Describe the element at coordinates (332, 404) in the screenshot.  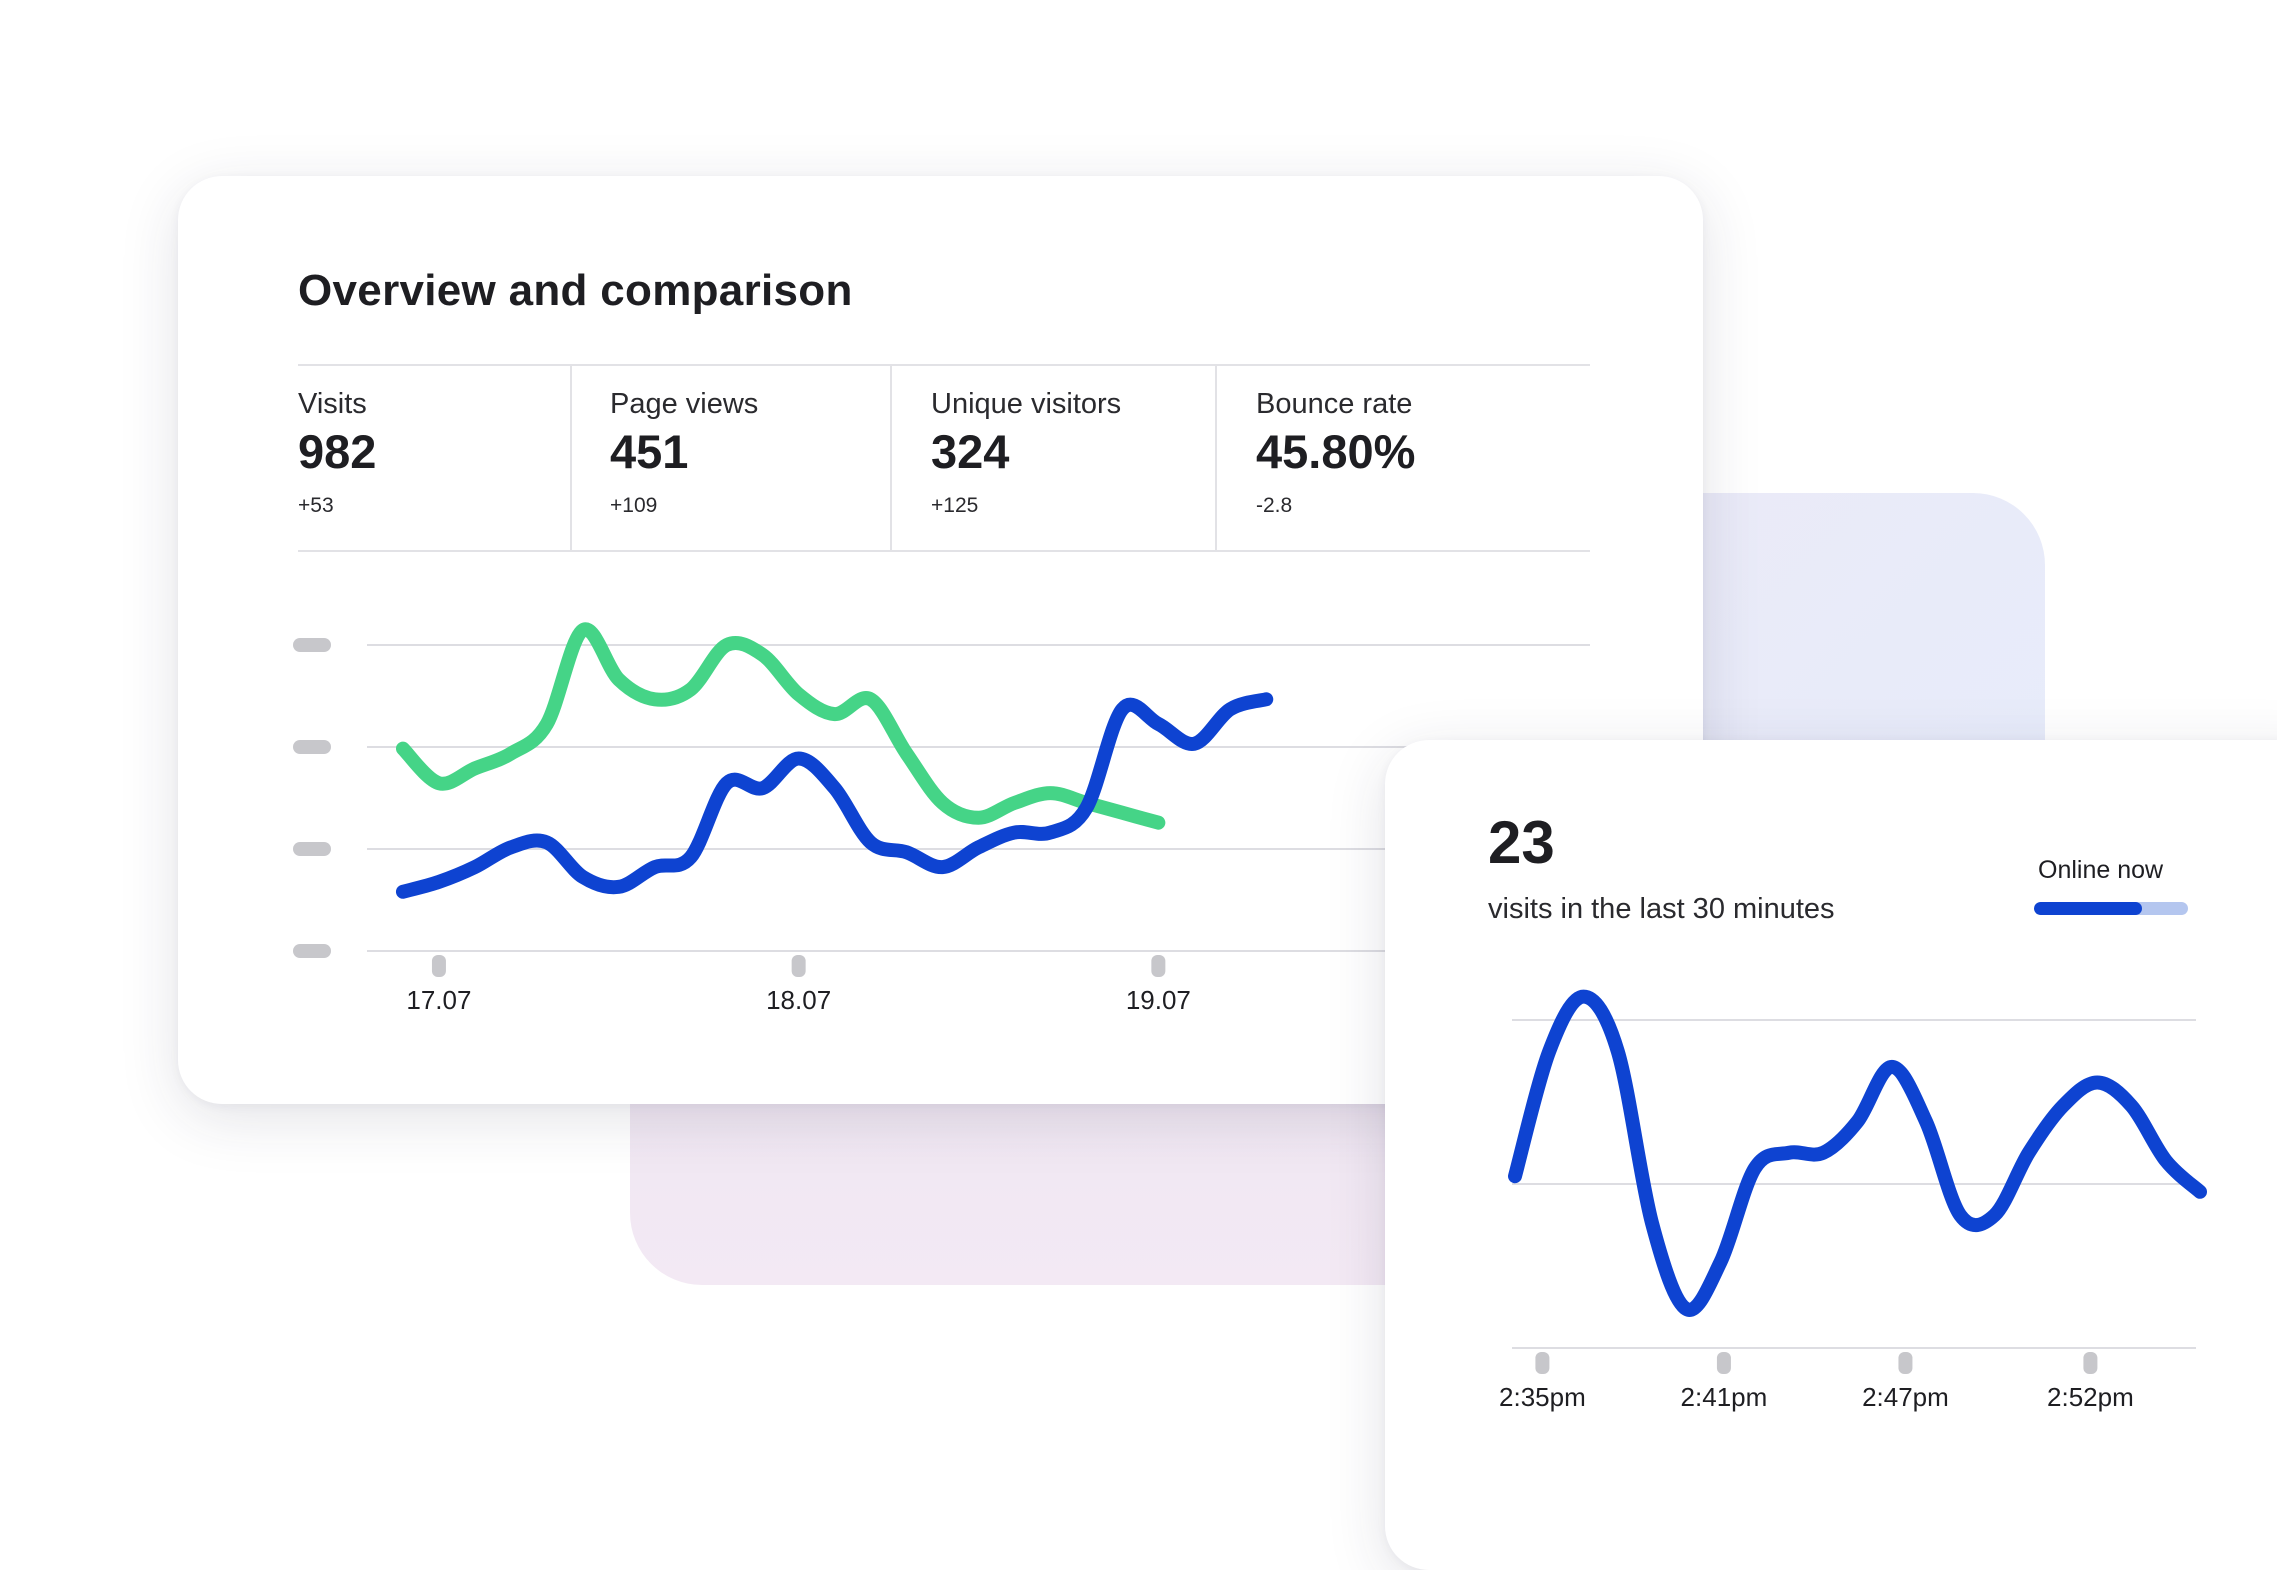
I see `kpi-label: Visits` at that location.